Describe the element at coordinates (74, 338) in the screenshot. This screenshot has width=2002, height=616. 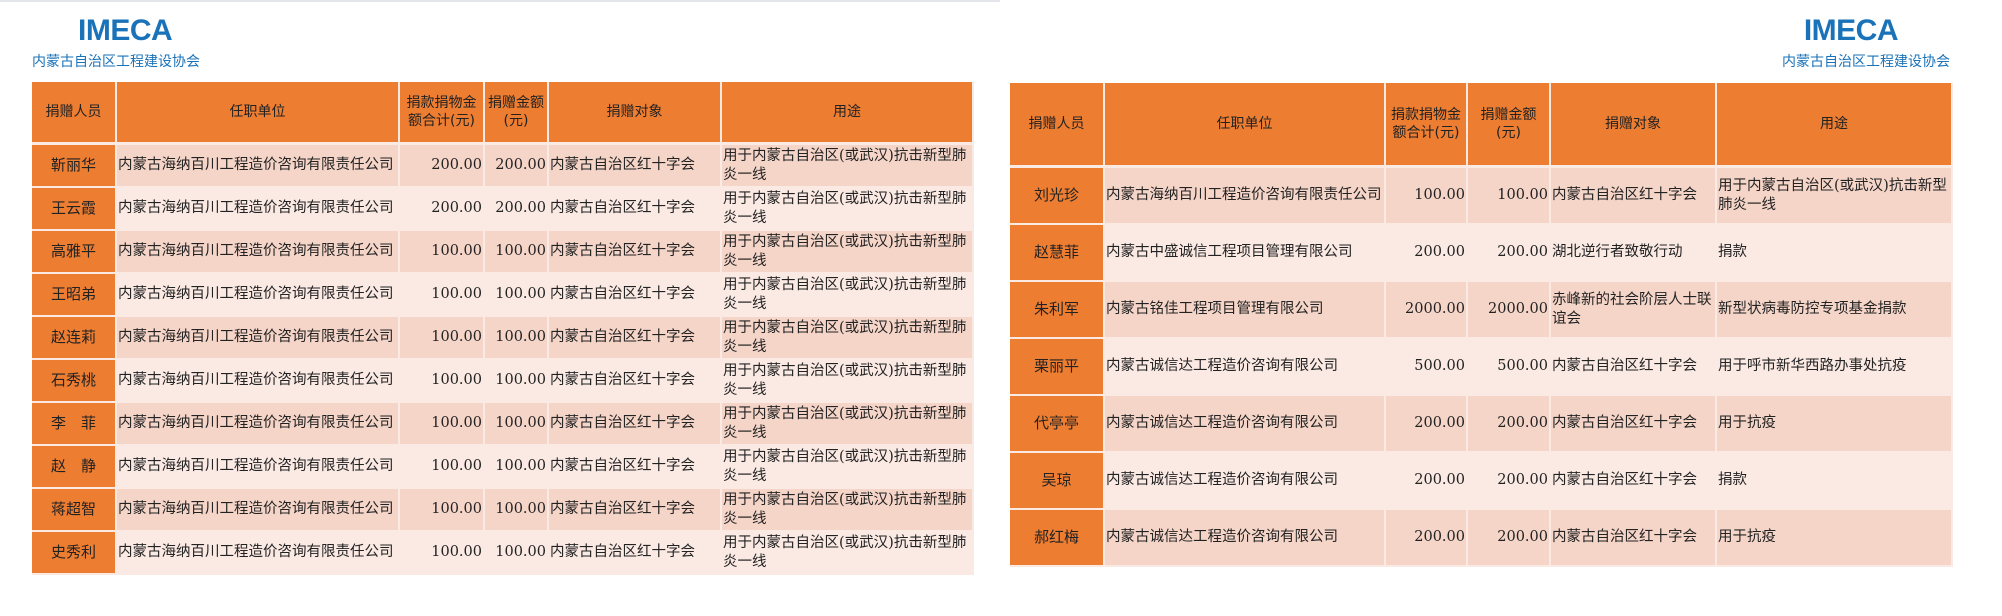
I see `cell-donor-name: 赵连莉` at that location.